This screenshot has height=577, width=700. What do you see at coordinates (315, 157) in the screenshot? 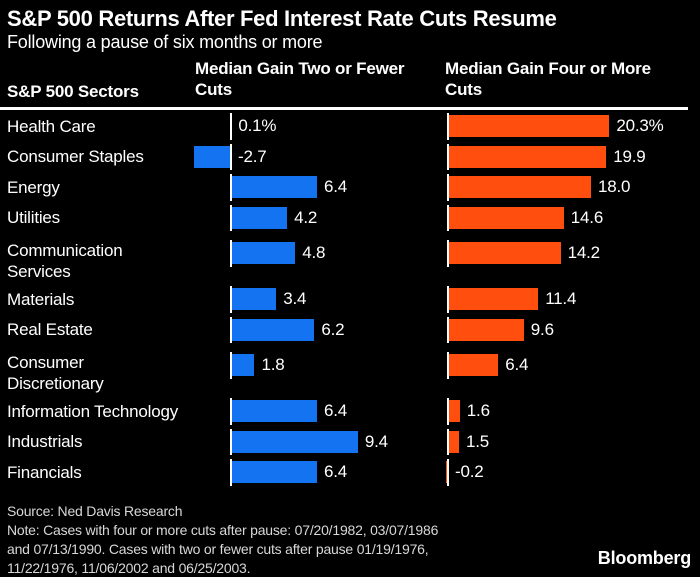
I see `panel-two-or-fewer-cuts: -2.7` at bounding box center [315, 157].